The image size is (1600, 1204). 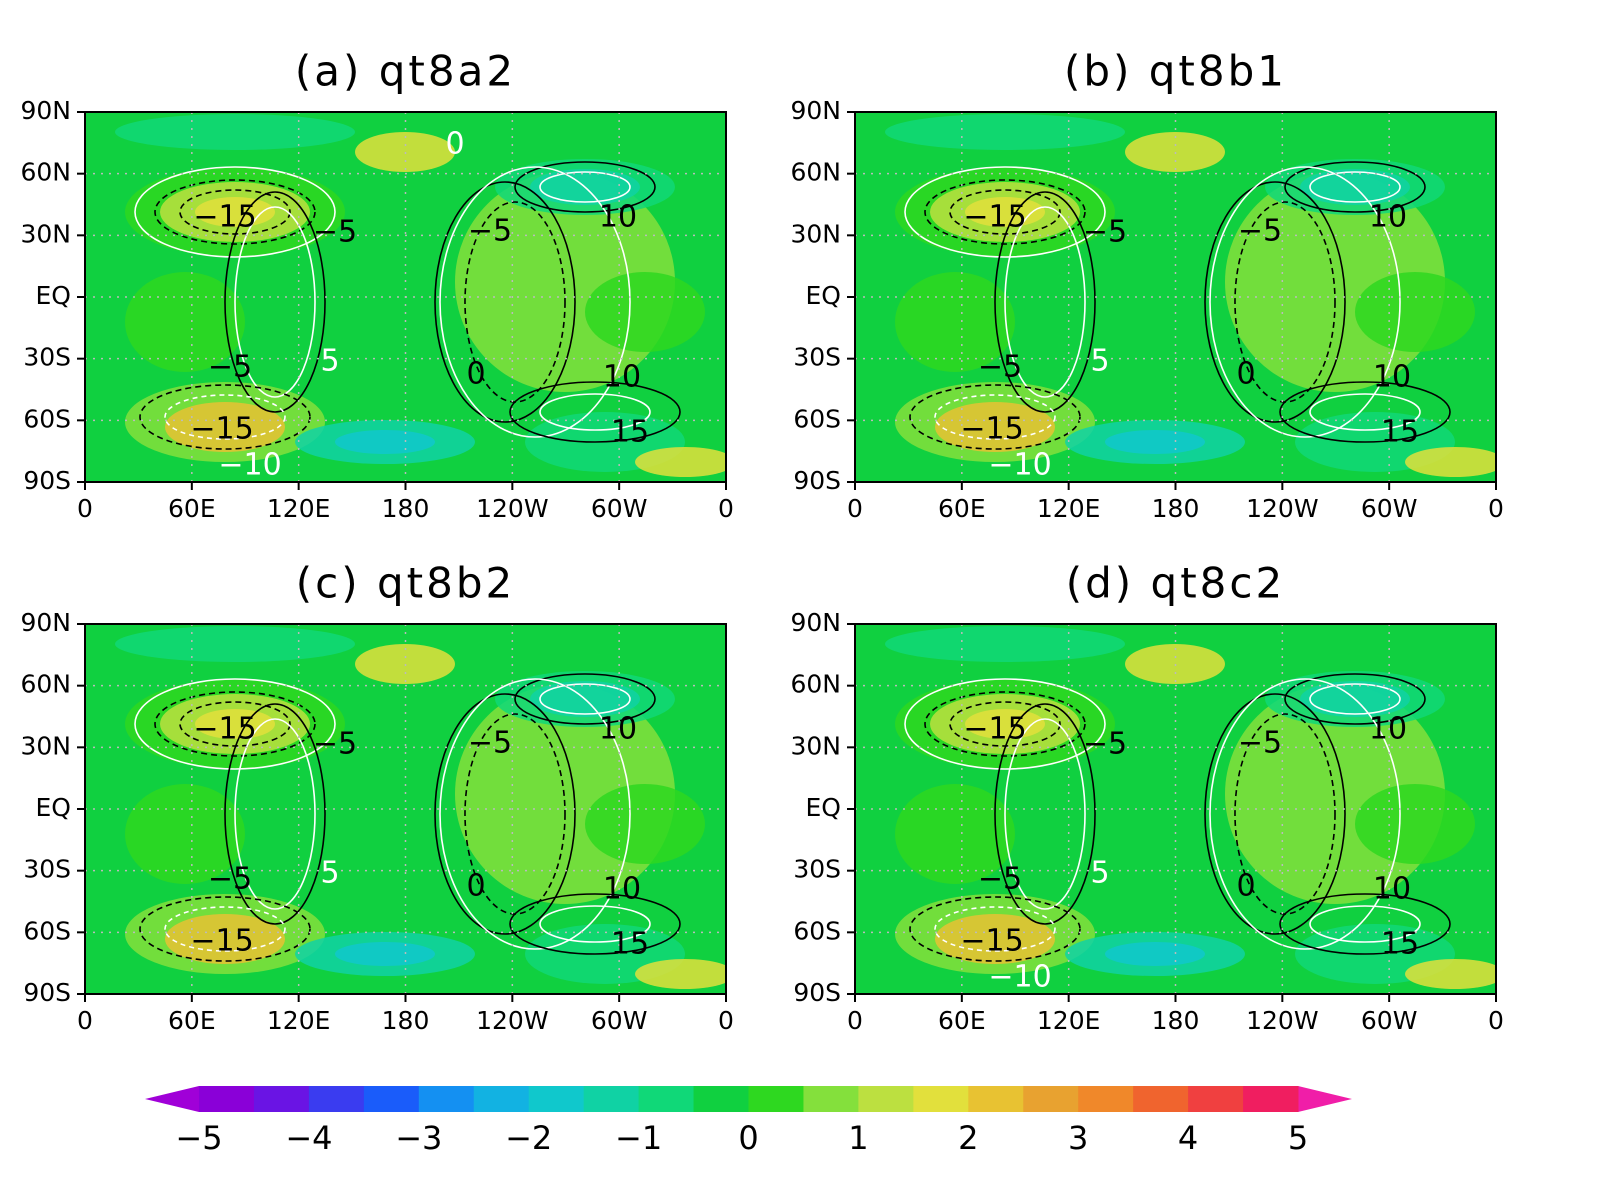 What do you see at coordinates (405, 71) in the screenshot?
I see `panel-title: (a) qt8a2` at bounding box center [405, 71].